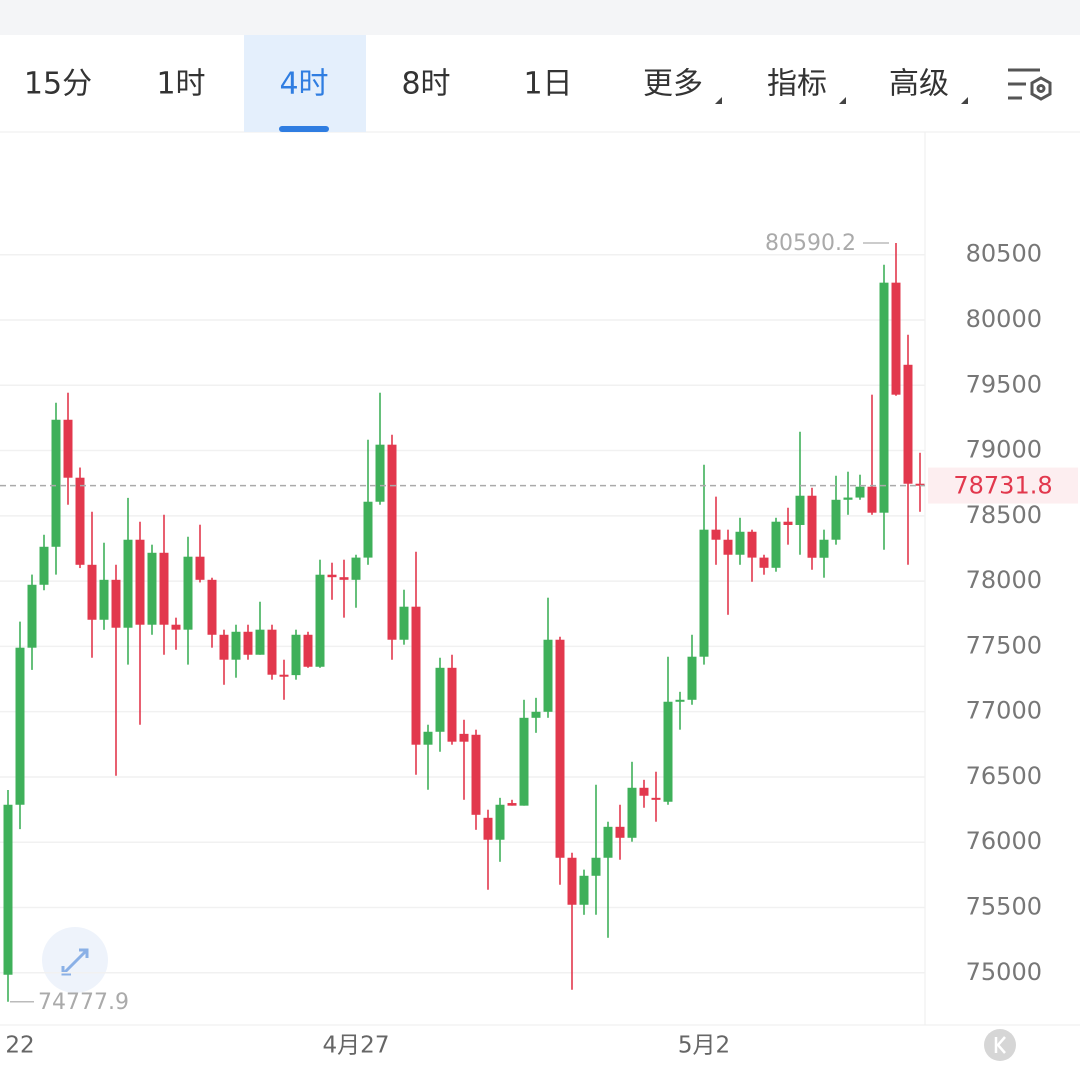 The width and height of the screenshot is (1080, 1069). Describe the element at coordinates (1004, 450) in the screenshot. I see `y-tick-label: 79000` at that location.